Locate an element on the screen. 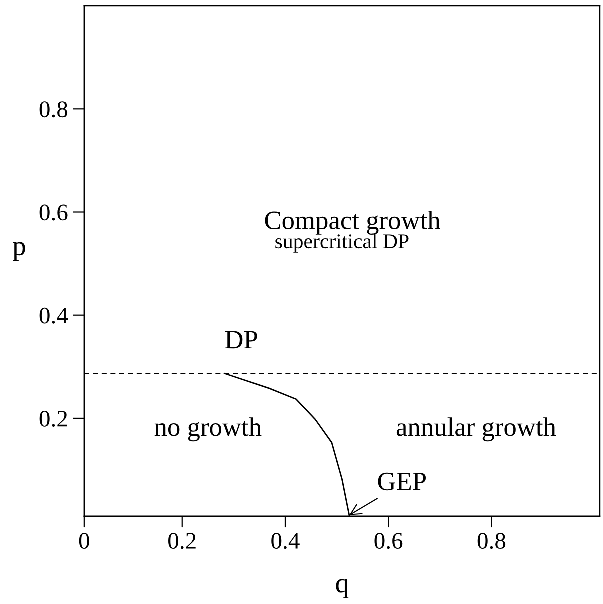 The height and width of the screenshot is (604, 603). x-tick-label: 0.8 is located at coordinates (492, 541).